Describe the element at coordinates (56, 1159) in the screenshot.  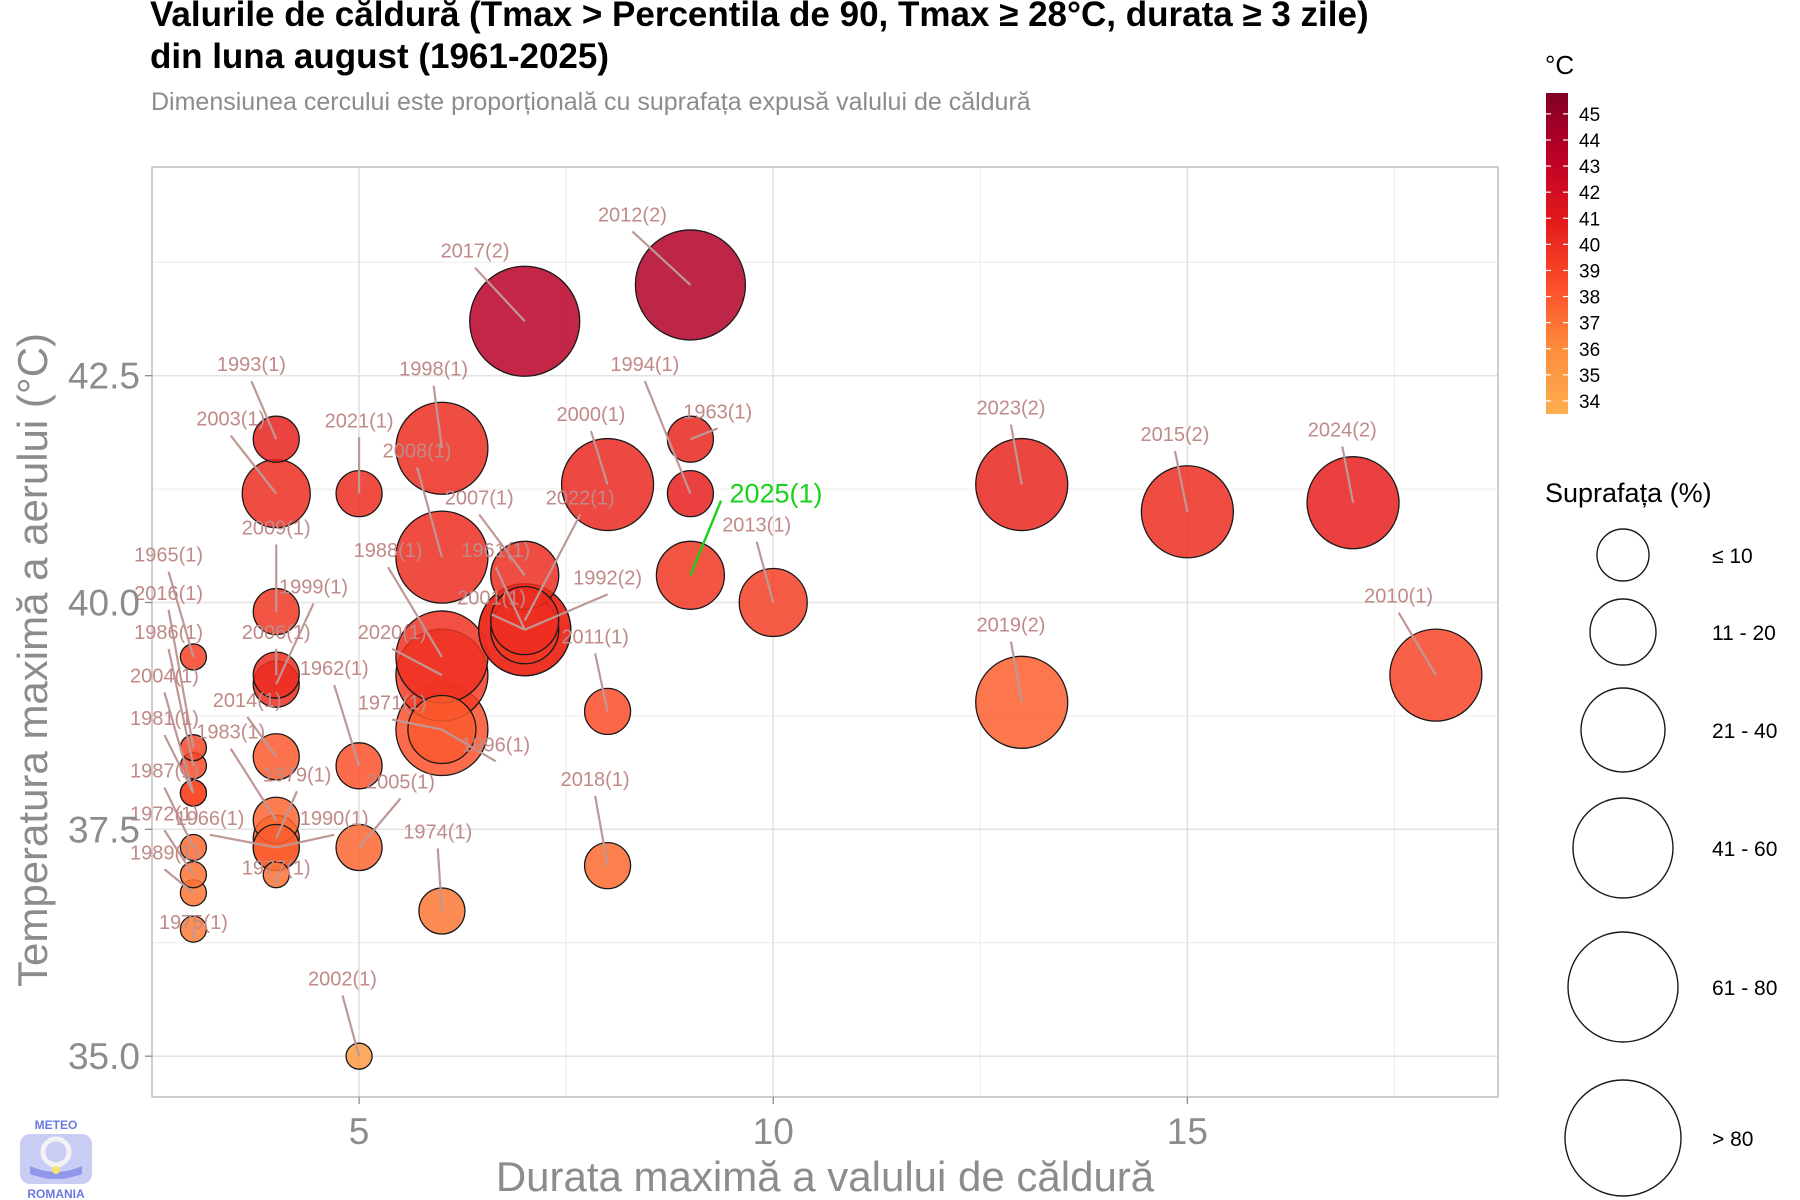
I see `meteo-romania-logo: METEO ROMANIA` at that location.